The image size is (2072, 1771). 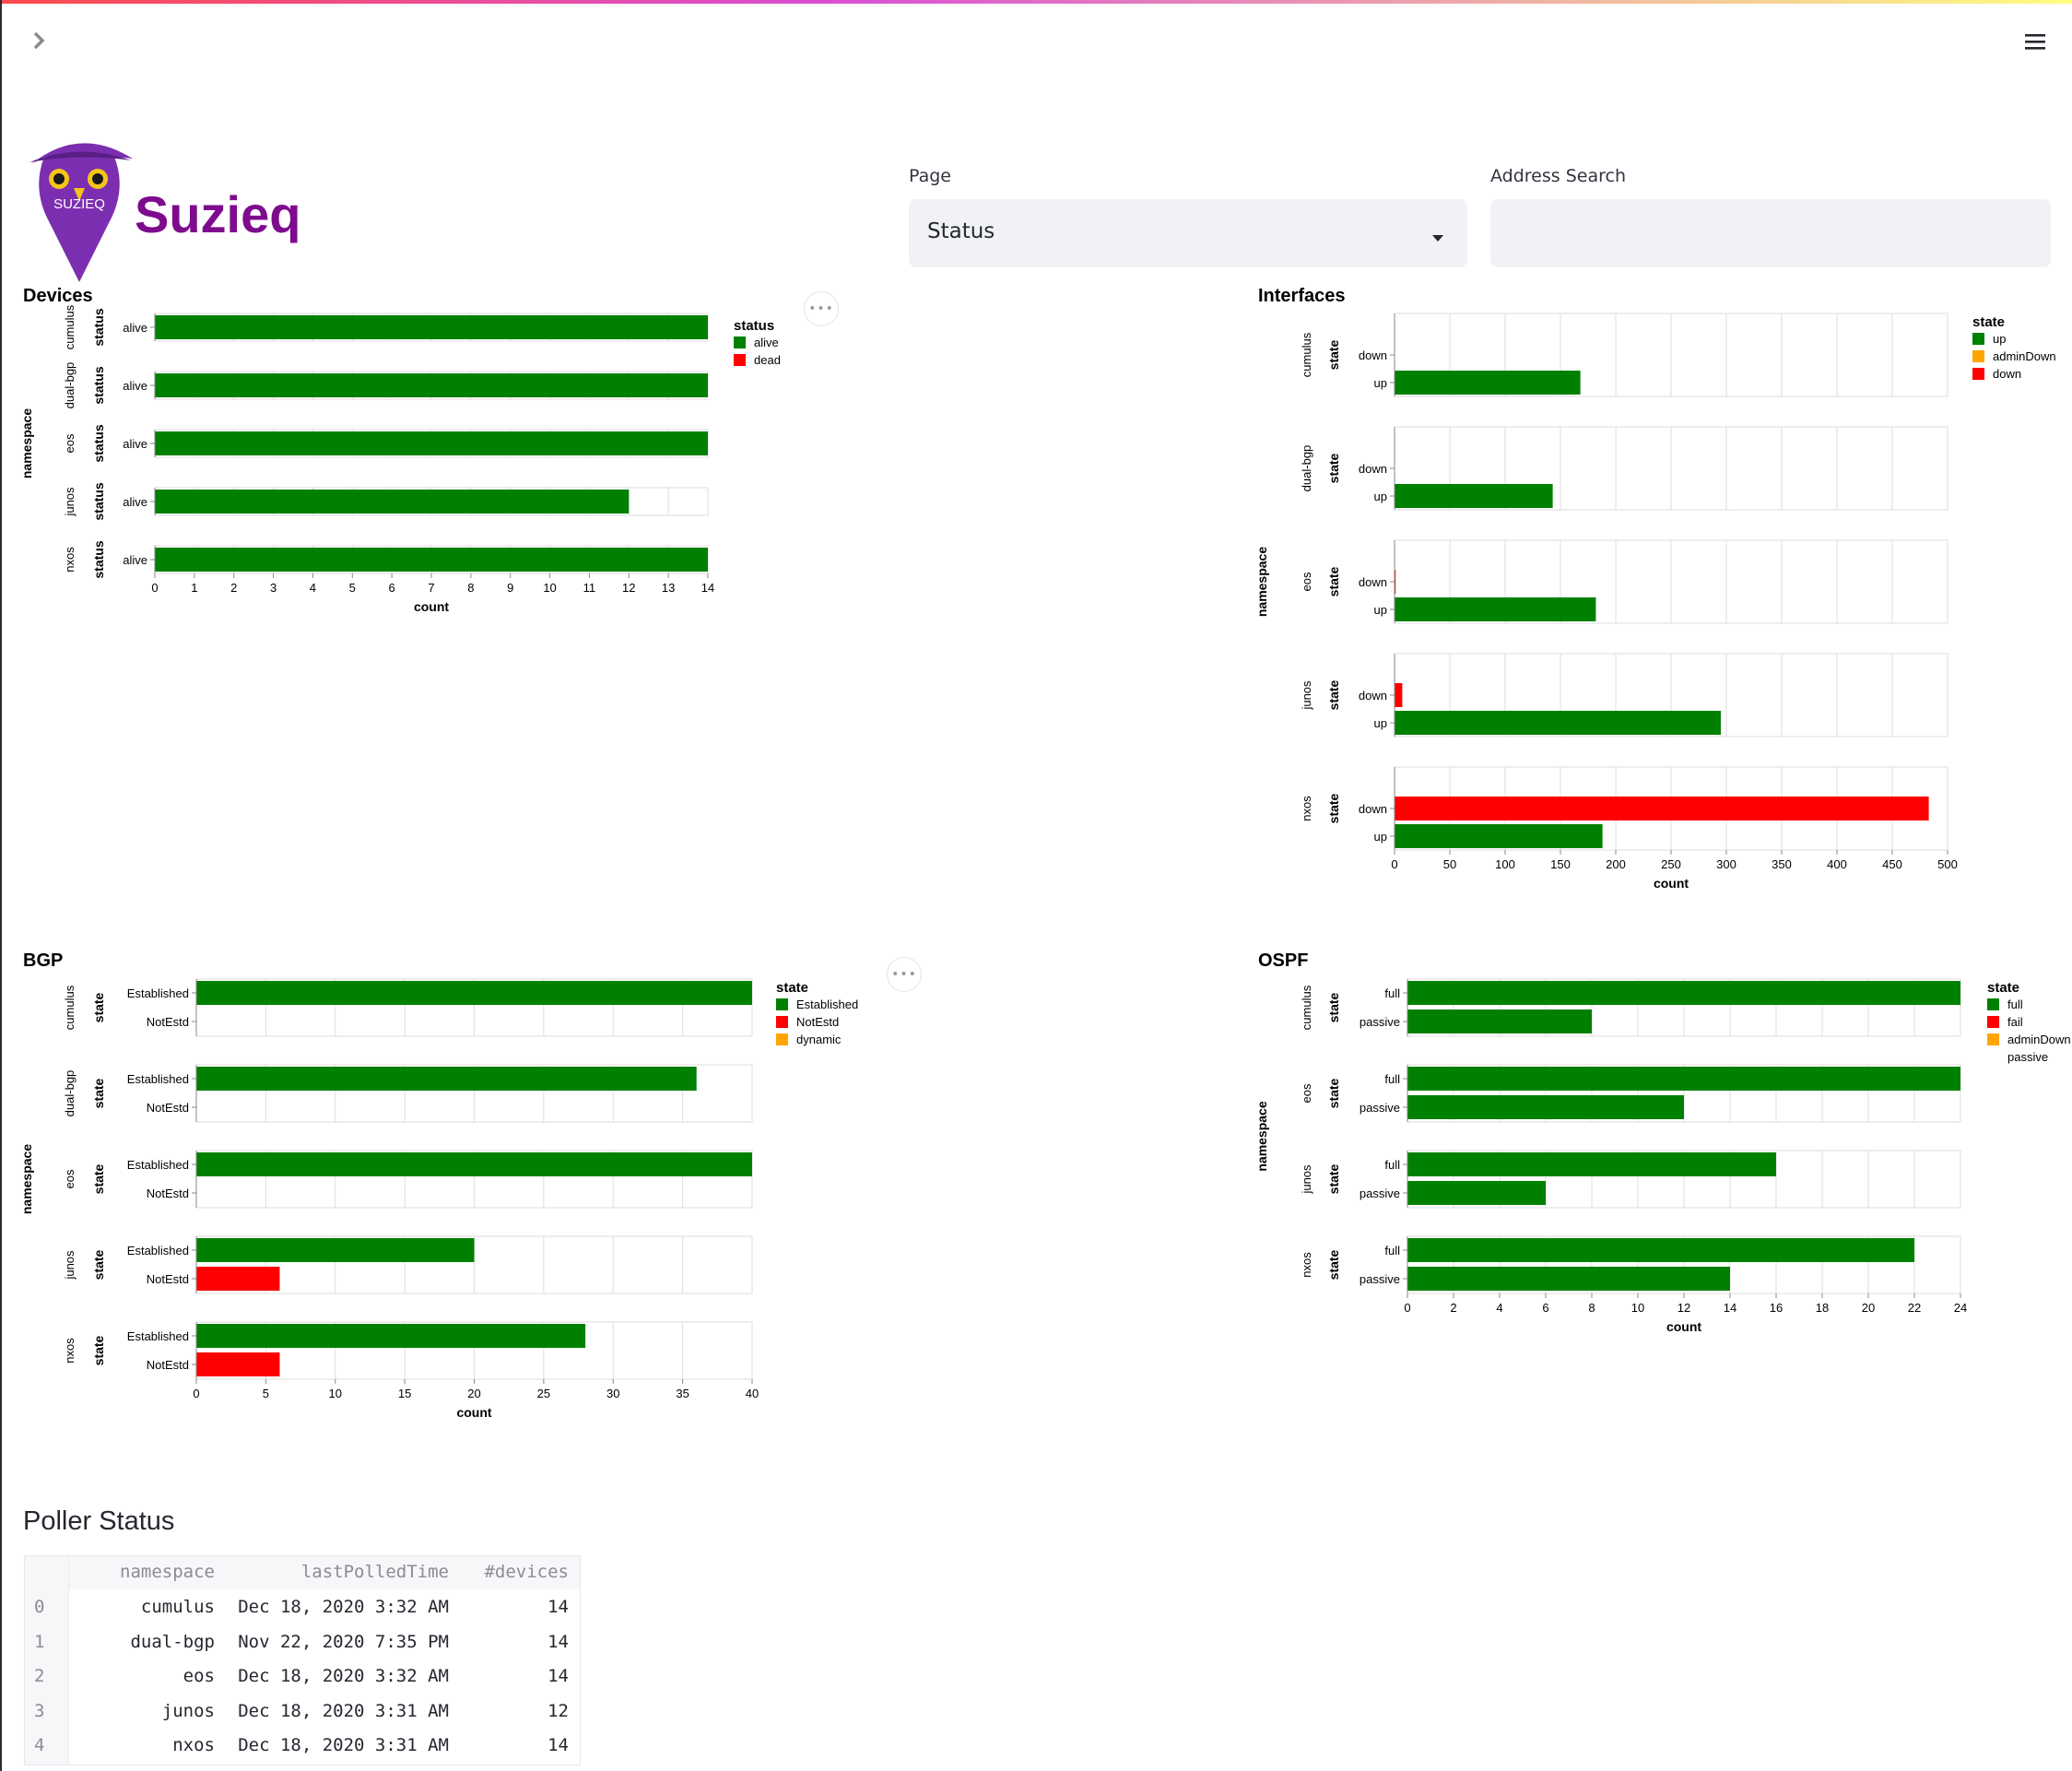 I want to click on ospf-x-title: count, so click(x=1683, y=1326).